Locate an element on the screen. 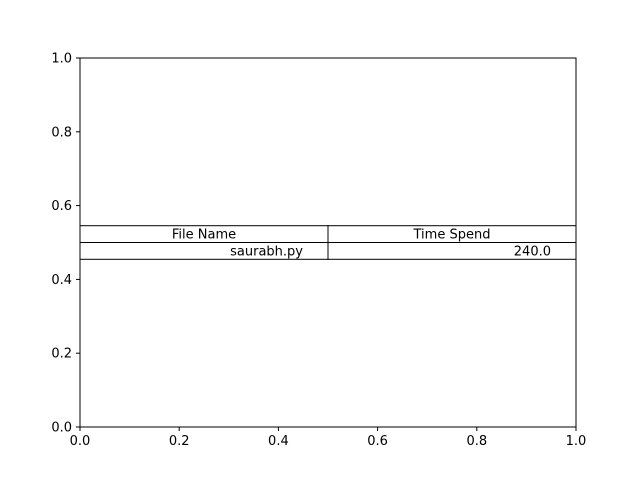  y-tick-group: 0.0 0.2 0.4 0.6 0.8 1.0 is located at coordinates (65, 244).